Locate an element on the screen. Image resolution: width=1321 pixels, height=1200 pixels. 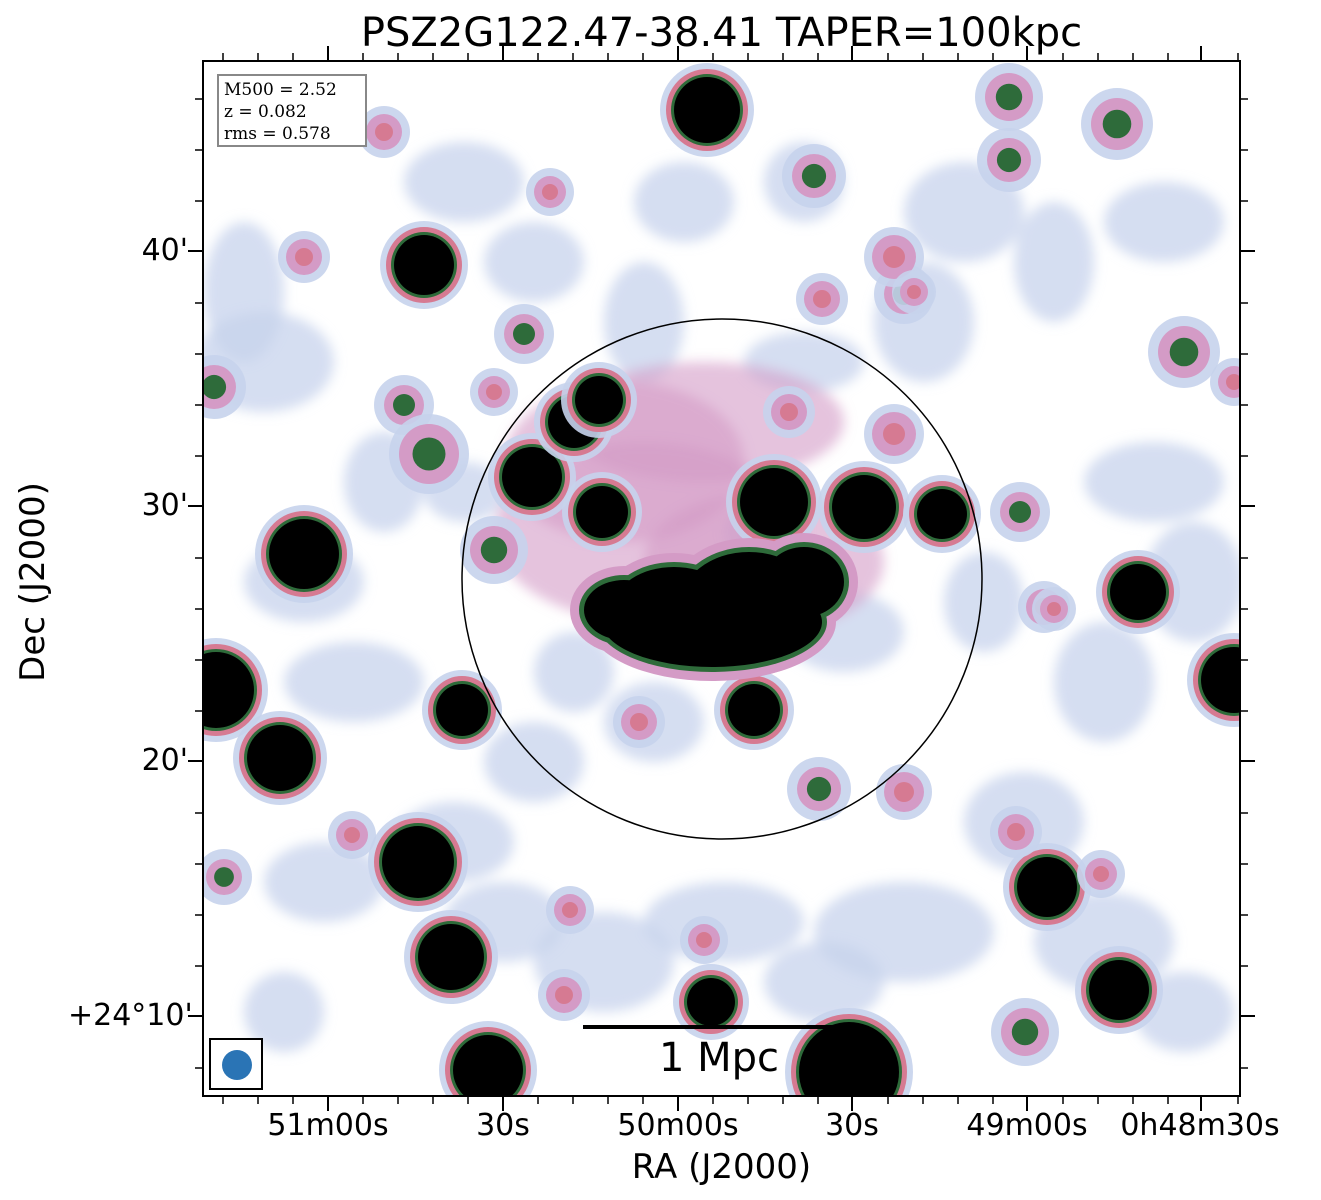
x-tick-label: 49m00s is located at coordinates (1027, 1125).